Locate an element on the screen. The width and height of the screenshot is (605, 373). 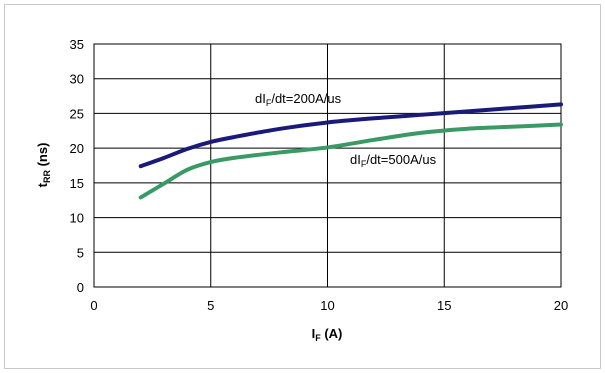
y-tick-label: 0 is located at coordinates (80, 287).